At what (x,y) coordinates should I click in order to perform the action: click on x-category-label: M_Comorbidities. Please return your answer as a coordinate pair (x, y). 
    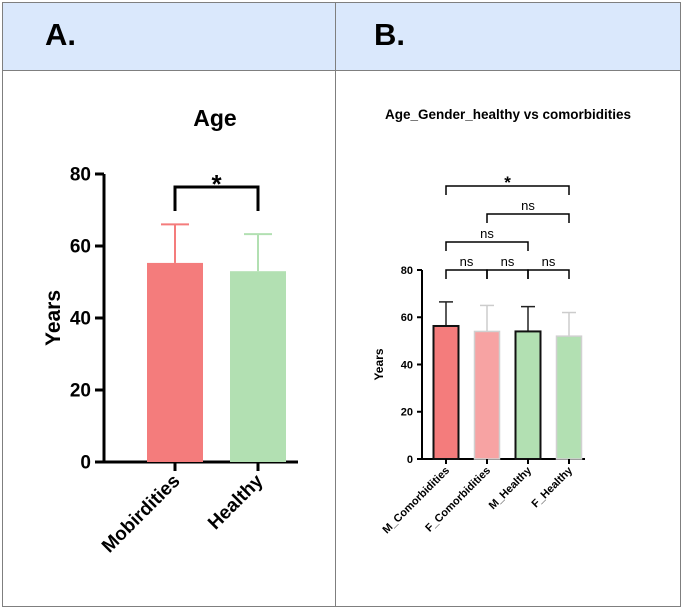
    Looking at the image, I should click on (417, 501).